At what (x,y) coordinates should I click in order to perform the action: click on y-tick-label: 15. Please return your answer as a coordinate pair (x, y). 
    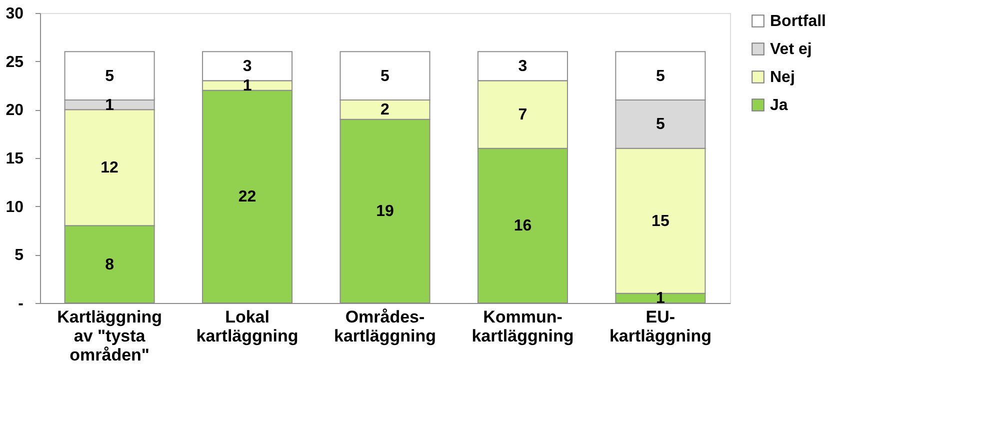
    Looking at the image, I should click on (15, 159).